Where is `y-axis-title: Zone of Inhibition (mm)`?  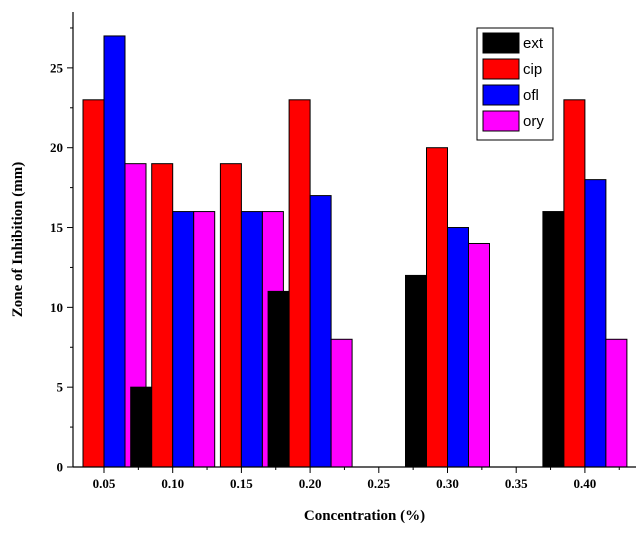 y-axis-title: Zone of Inhibition (mm) is located at coordinates (18, 239).